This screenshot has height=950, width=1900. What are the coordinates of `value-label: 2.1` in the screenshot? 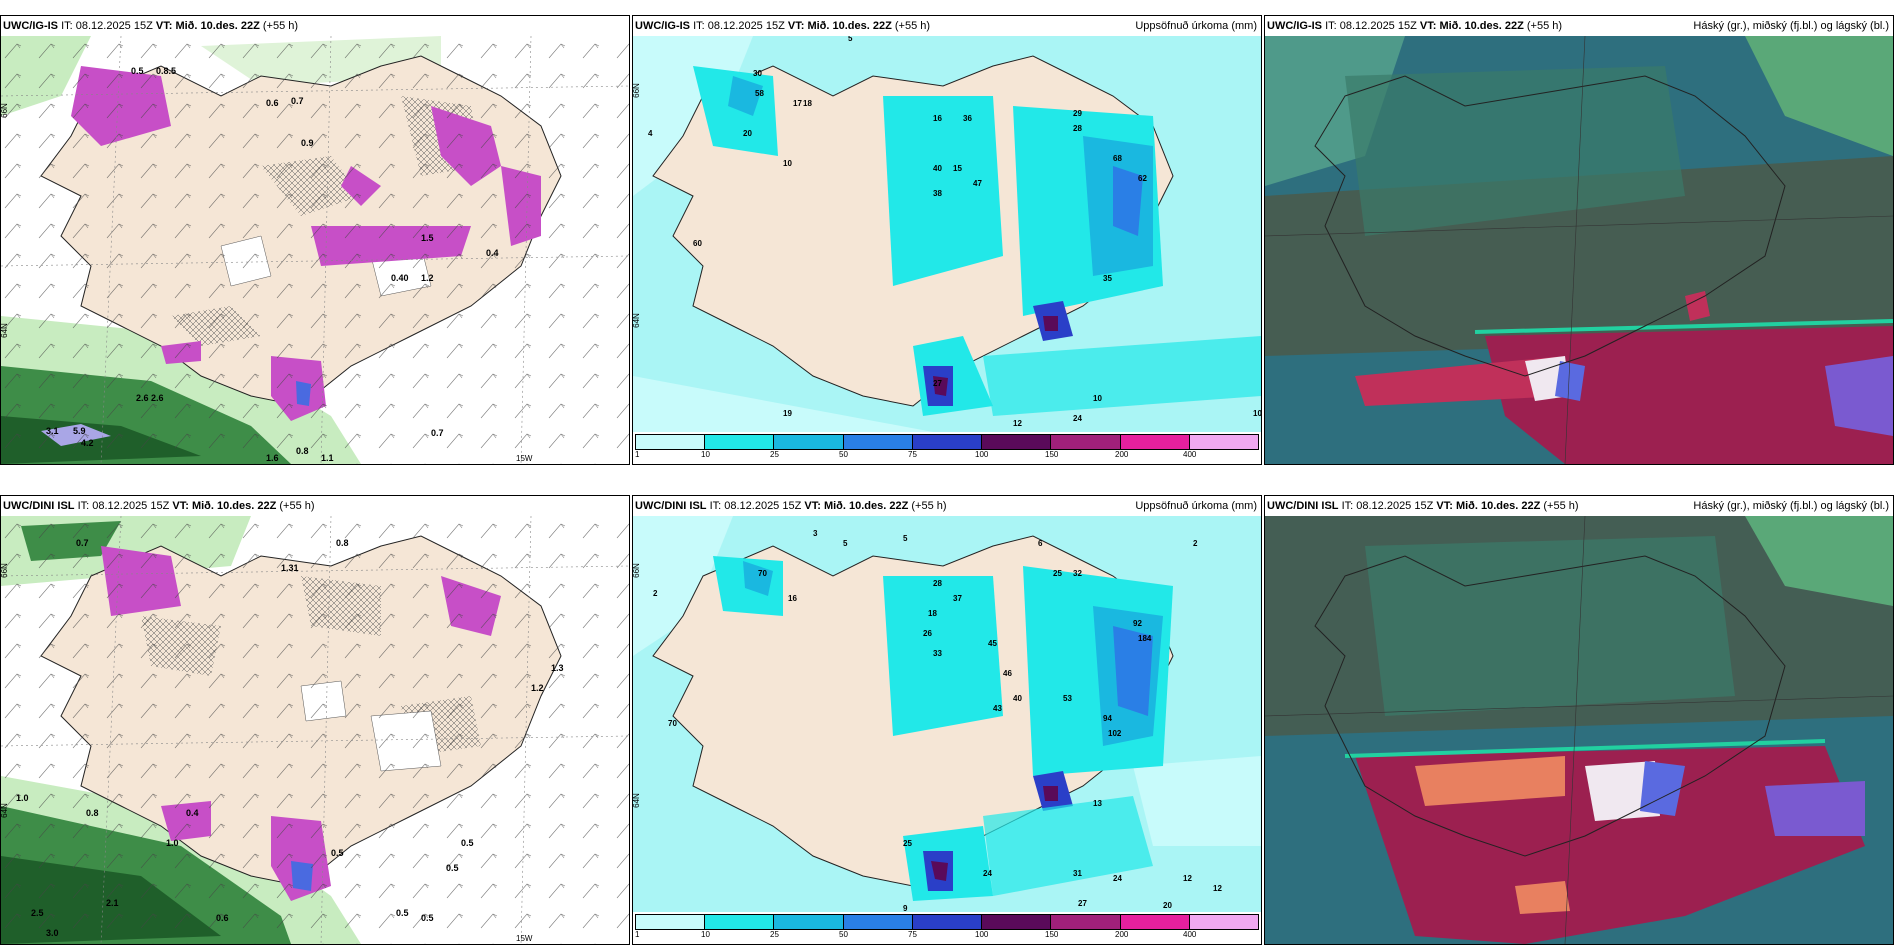 It's located at (112, 903).